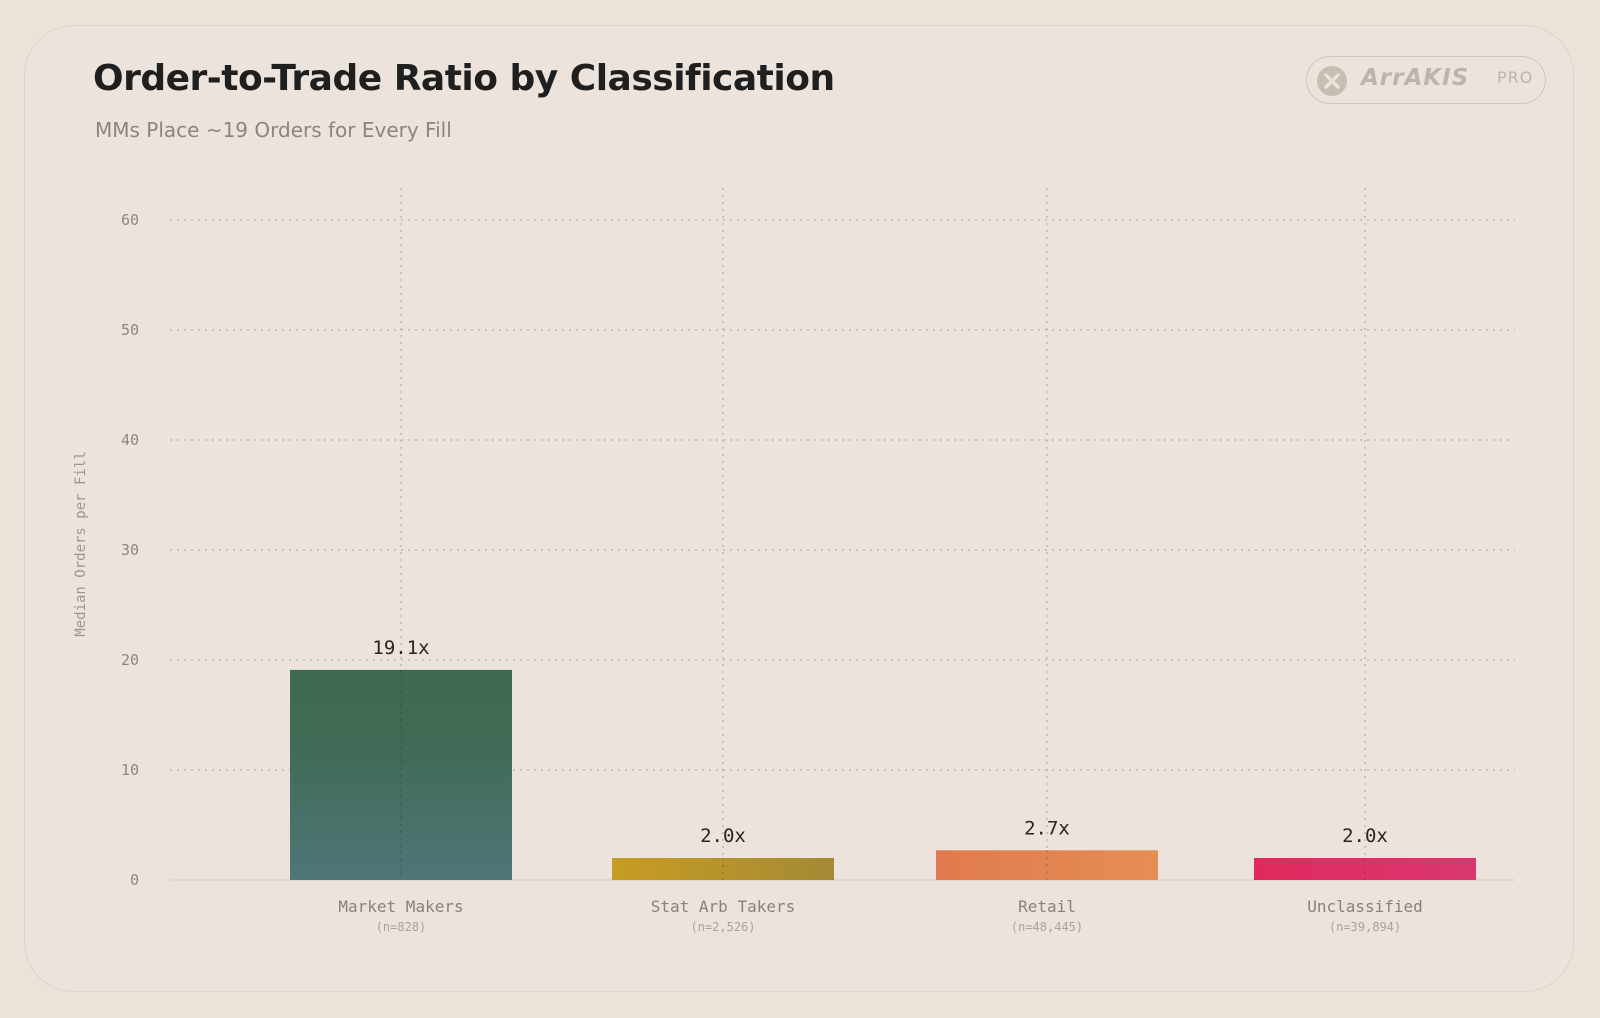 The width and height of the screenshot is (1600, 1018). Describe the element at coordinates (464, 78) in the screenshot. I see `chart-title: Order-to-Trade Ratio by Classification` at that location.